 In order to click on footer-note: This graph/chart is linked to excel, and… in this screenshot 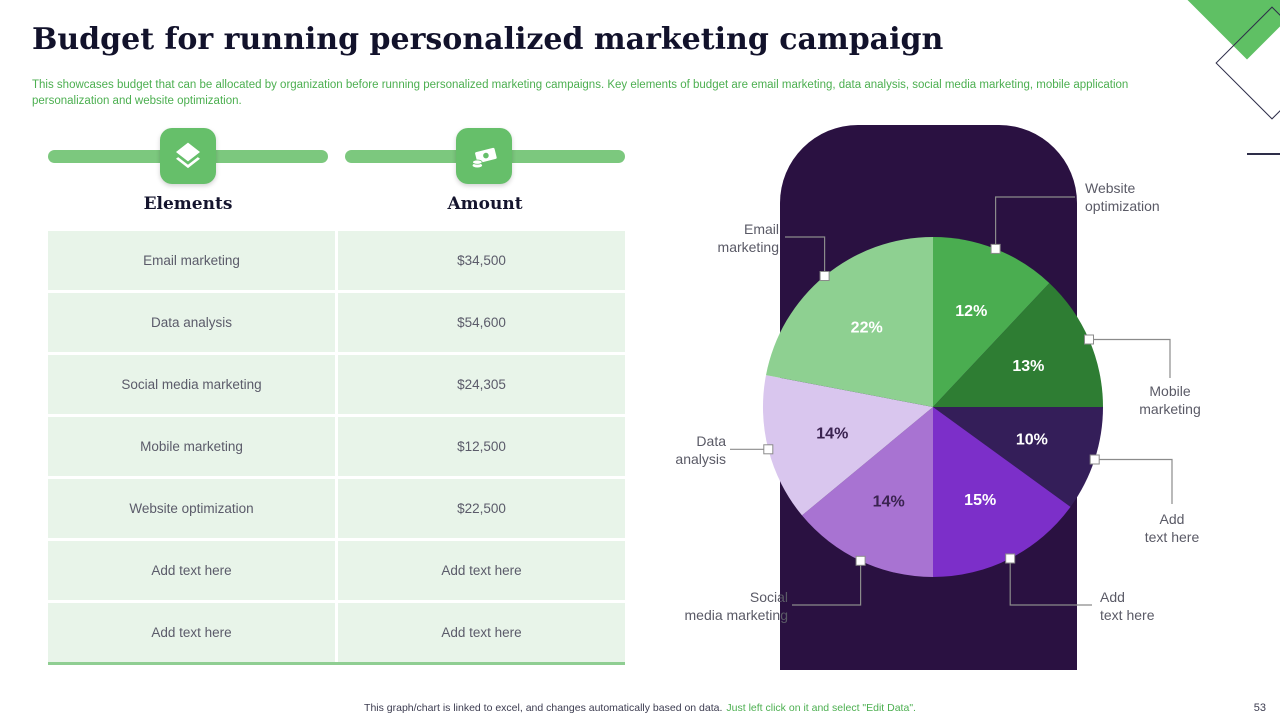, I will do `click(640, 708)`.